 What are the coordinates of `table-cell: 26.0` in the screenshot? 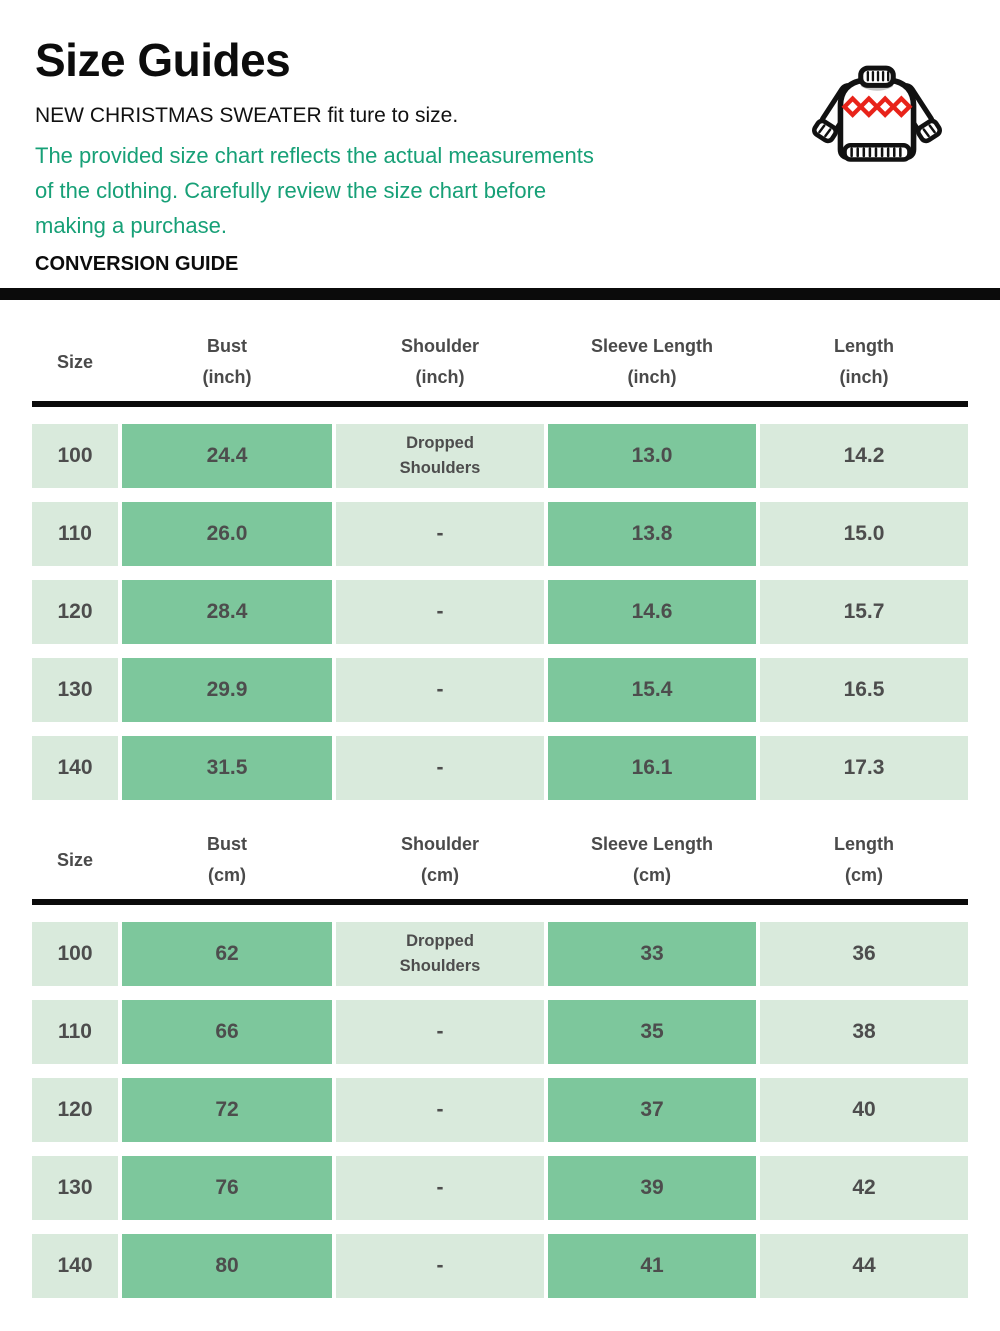 It's located at (227, 534).